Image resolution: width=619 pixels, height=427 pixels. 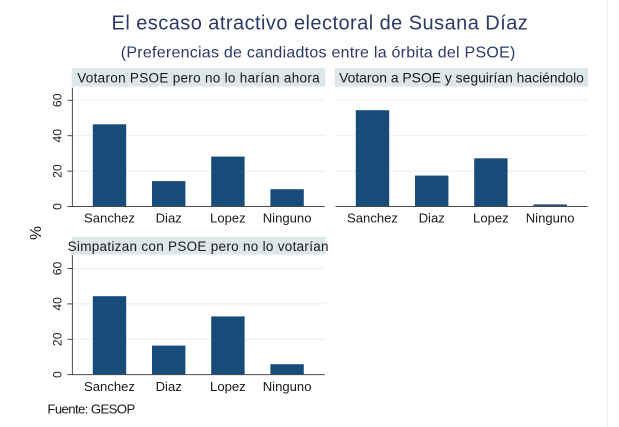 What do you see at coordinates (198, 77) in the screenshot?
I see `svg-text:Votaron PSOE pero no lo harían: Votaron PSOE pero no lo harían ahora` at bounding box center [198, 77].